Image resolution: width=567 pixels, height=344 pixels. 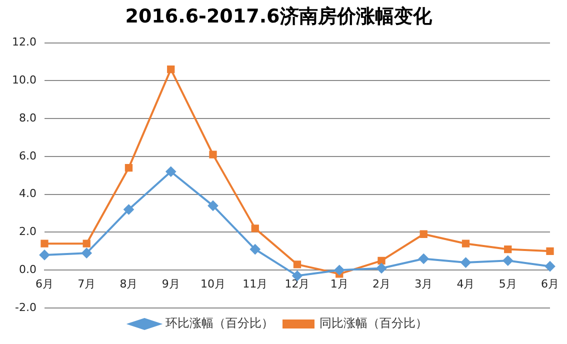 I want to click on y-tick-label: 4.0, so click(x=27, y=193).